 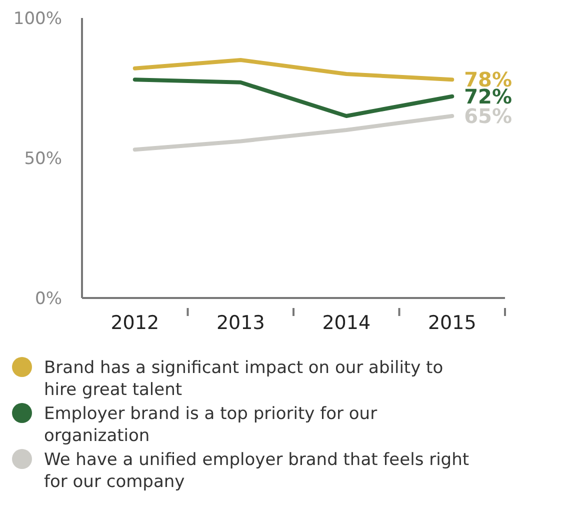 What do you see at coordinates (43, 159) in the screenshot?
I see `y-tick-label: 50%` at bounding box center [43, 159].